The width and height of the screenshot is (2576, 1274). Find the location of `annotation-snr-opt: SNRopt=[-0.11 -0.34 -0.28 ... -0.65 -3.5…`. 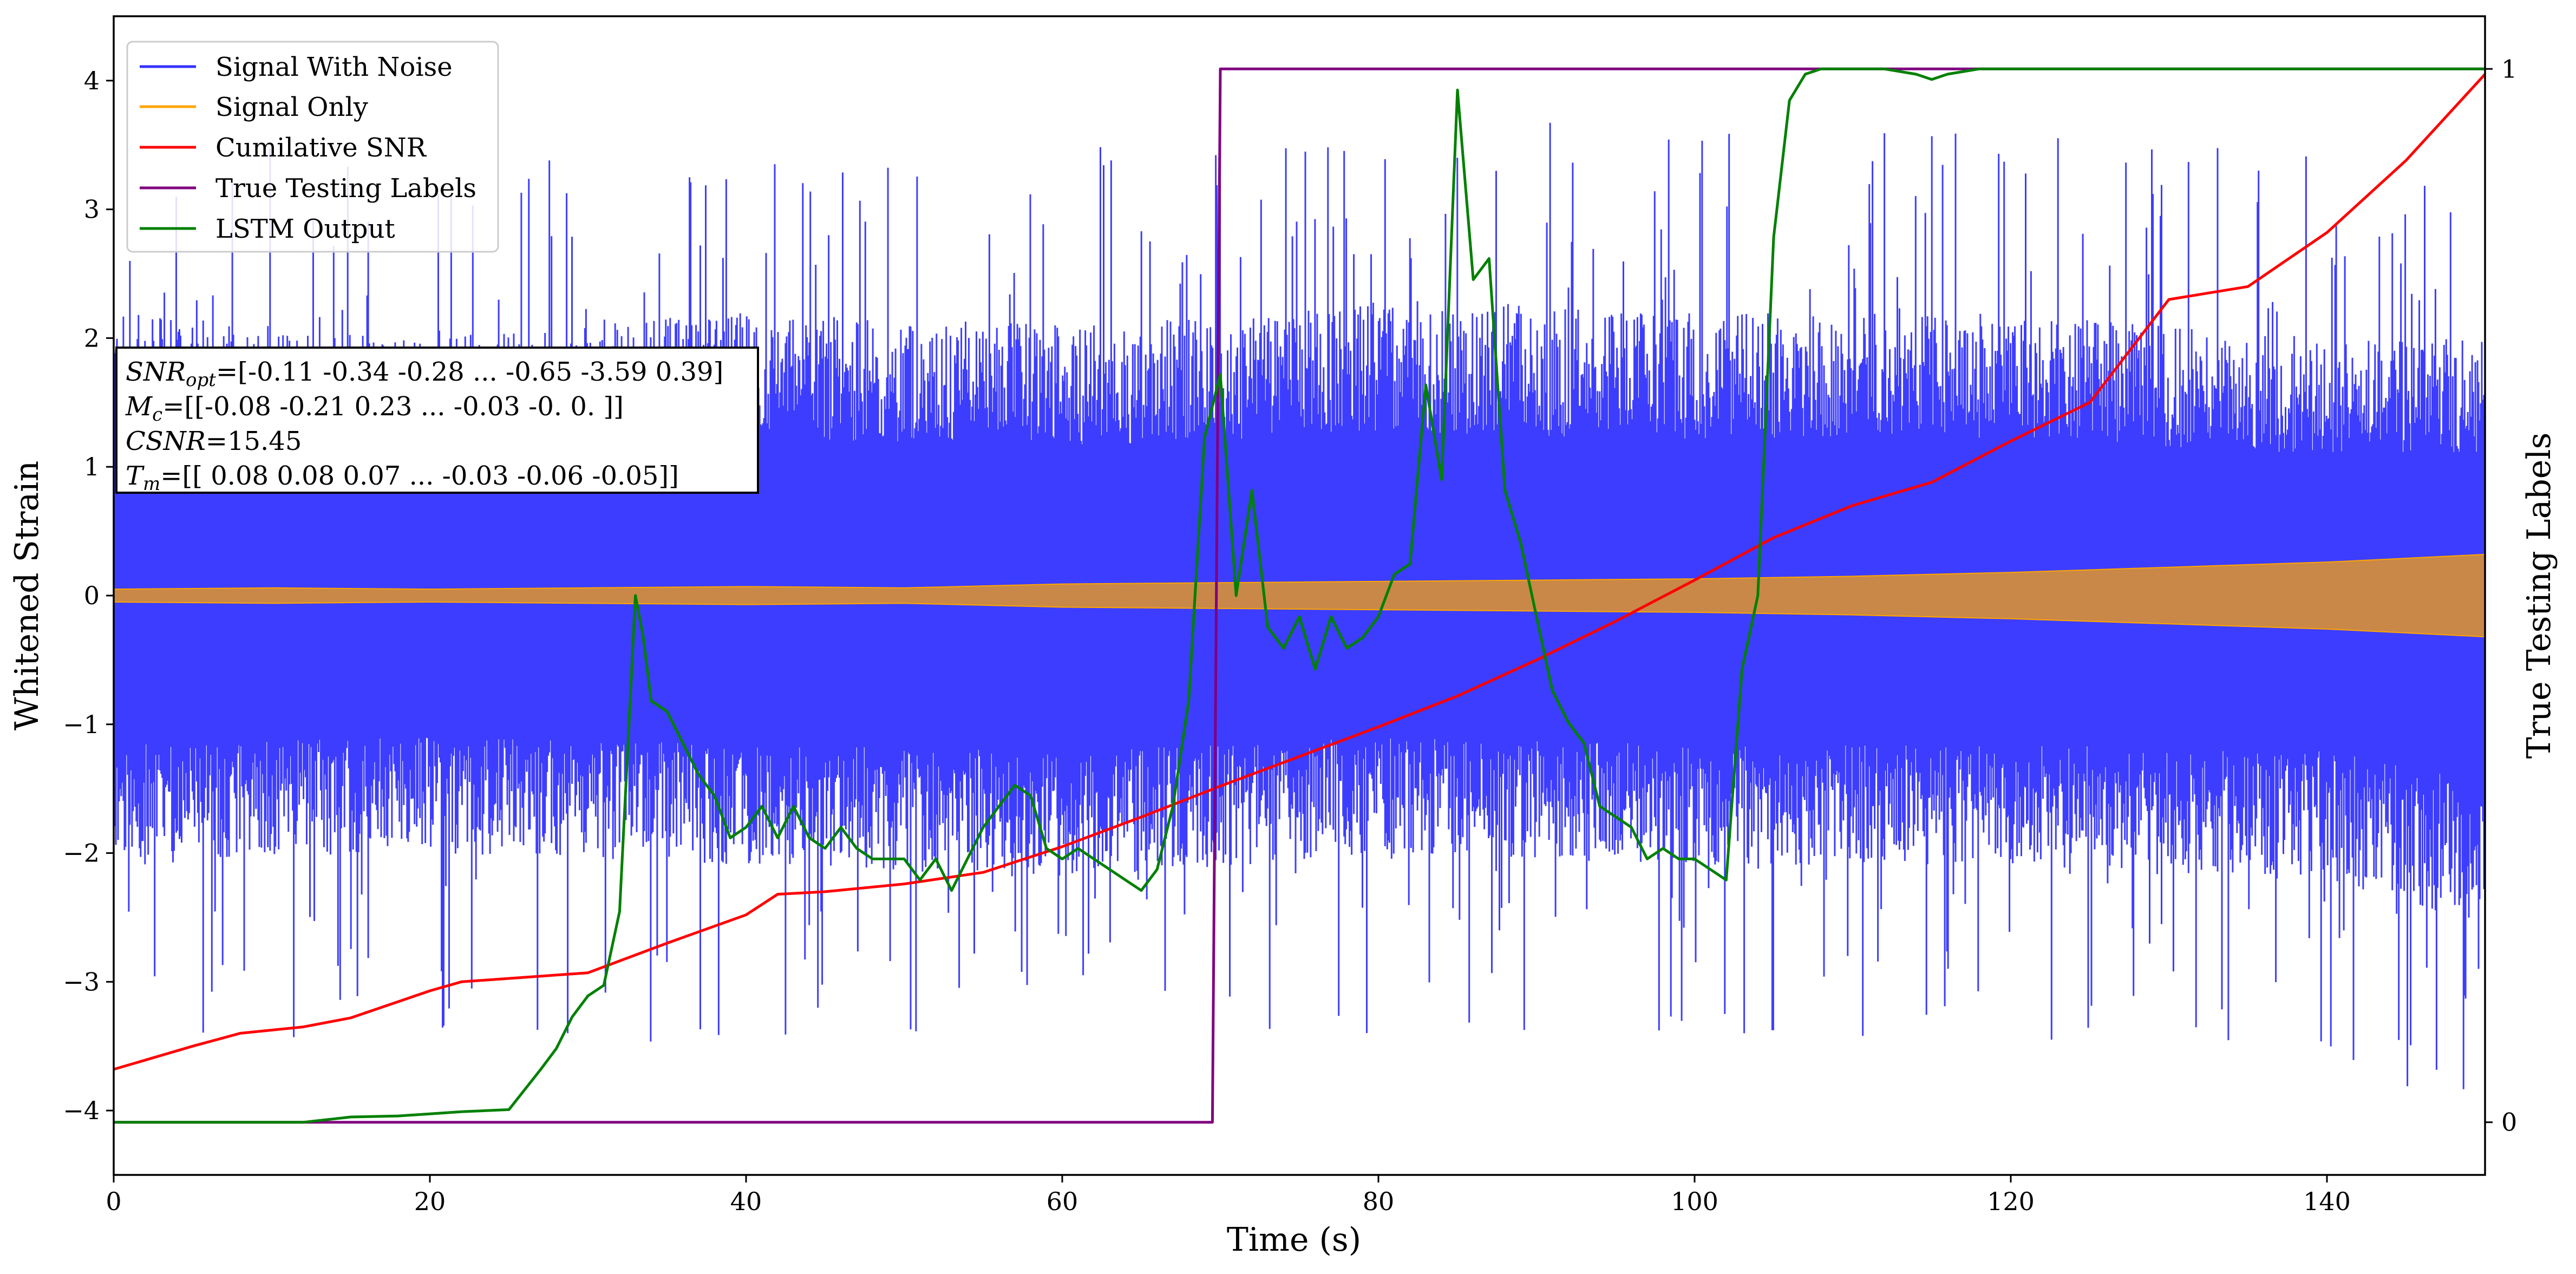

annotation-snr-opt: SNRopt=[-0.11 -0.34 -0.28 ... -0.65 -3.5… is located at coordinates (424, 374).